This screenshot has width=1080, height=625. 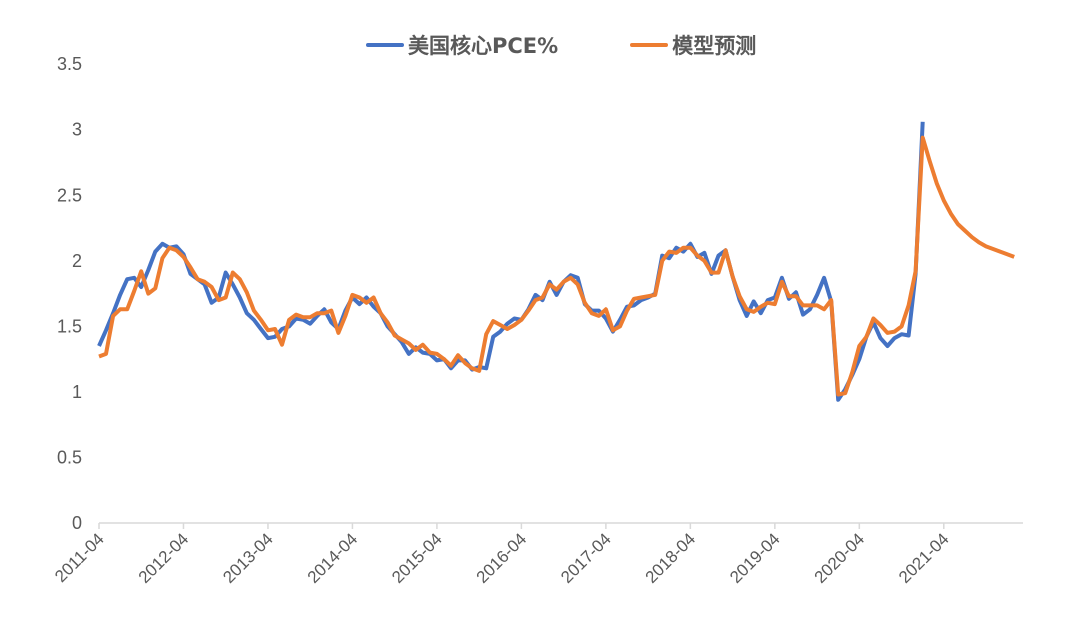 What do you see at coordinates (586, 558) in the screenshot?
I see `x-tick-label: 2017-04` at bounding box center [586, 558].